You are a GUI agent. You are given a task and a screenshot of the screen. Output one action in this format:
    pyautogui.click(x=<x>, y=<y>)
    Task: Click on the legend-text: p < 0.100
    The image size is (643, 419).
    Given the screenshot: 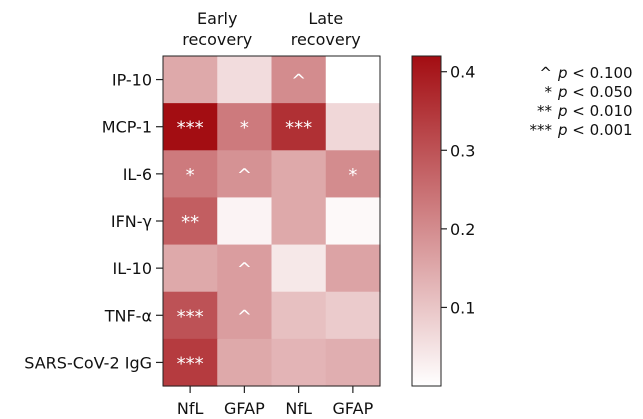 What is the action you would take?
    pyautogui.click(x=595, y=73)
    